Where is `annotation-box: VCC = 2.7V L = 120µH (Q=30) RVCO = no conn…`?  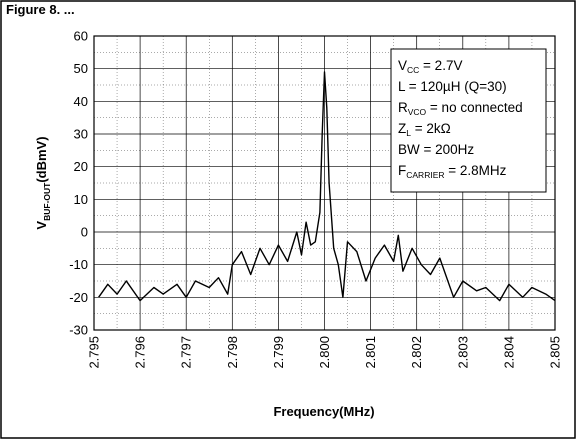
annotation-box: VCC = 2.7V L = 120µH (Q=30) RVCO = no conn… is located at coordinates (468, 120).